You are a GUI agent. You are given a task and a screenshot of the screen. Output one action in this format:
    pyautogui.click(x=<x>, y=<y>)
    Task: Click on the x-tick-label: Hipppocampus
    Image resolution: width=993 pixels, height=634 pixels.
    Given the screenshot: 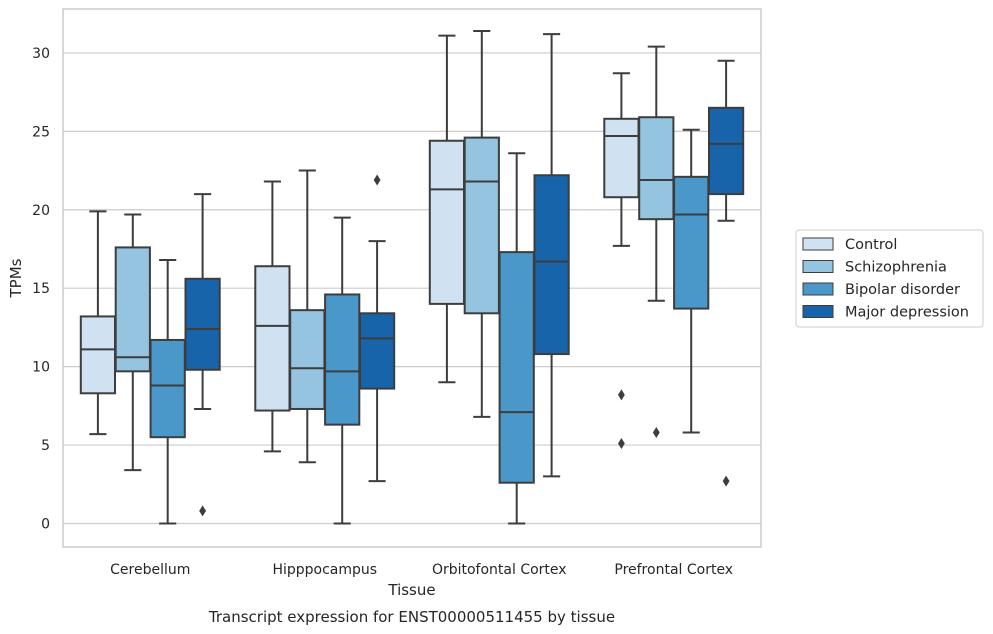 What is the action you would take?
    pyautogui.click(x=324, y=570)
    